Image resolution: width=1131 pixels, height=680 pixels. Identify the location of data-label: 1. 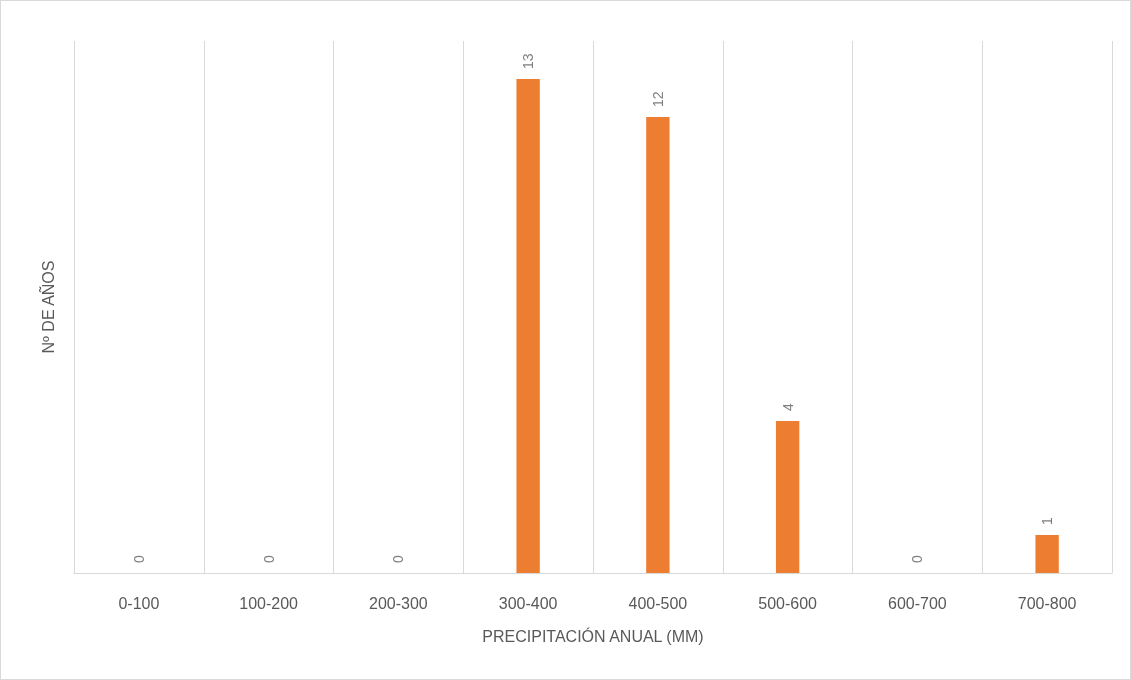
(1047, 521).